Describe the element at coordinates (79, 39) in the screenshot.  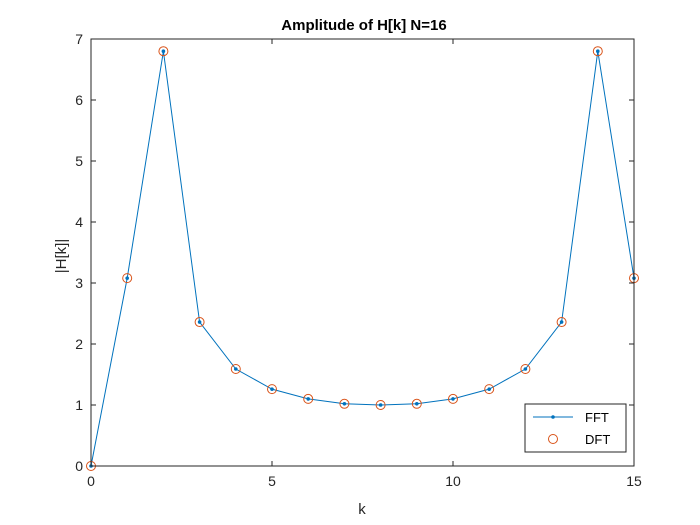
I see `y-tick-label: 7` at that location.